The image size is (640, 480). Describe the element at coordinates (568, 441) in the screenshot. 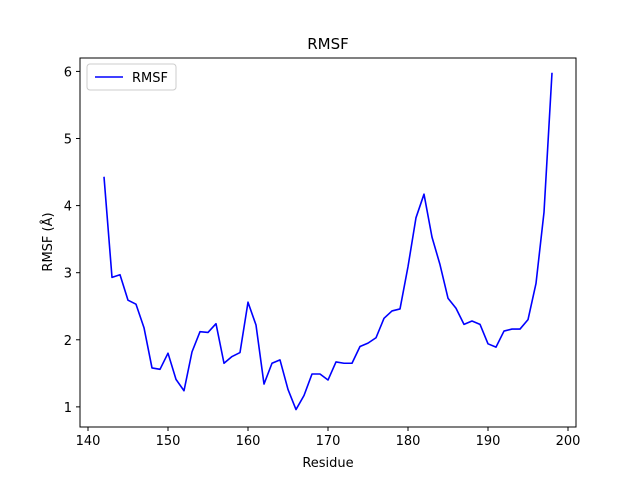

I see `x-tick-label: 200` at that location.